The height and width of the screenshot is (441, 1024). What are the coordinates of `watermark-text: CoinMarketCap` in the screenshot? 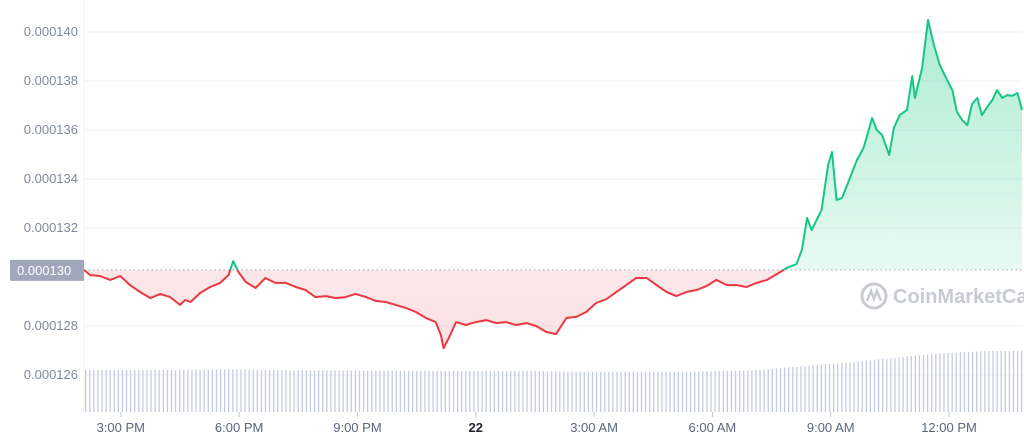 It's located at (958, 297).